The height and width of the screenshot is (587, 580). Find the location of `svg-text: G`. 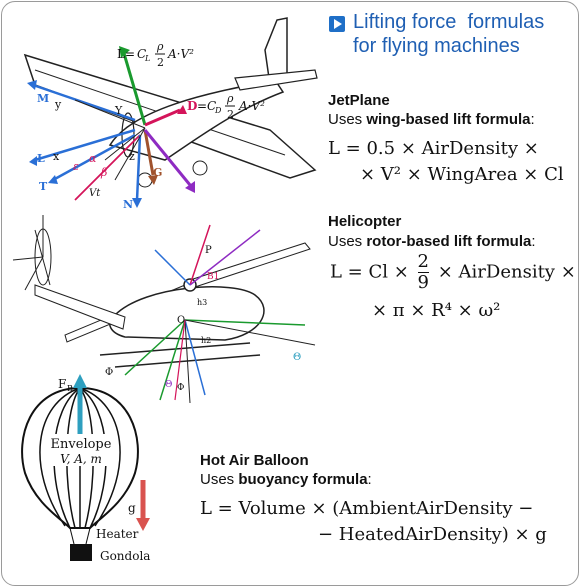

svg-text: G is located at coordinates (157, 172).